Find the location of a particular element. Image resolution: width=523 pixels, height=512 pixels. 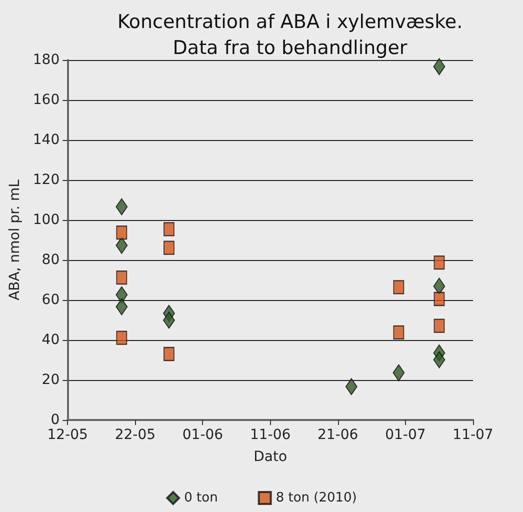

y-tick-label: 140 is located at coordinates (46, 140).